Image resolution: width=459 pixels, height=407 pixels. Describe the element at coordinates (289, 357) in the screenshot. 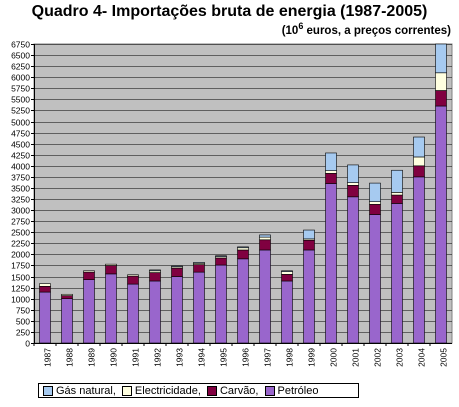

I see `x-tick-label: 1998` at that location.